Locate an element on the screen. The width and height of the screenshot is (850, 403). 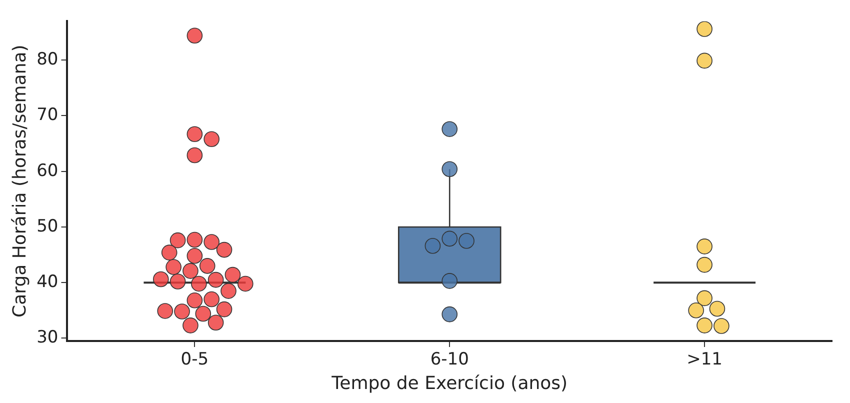
y-tick-label: 40 is located at coordinates (47, 282).